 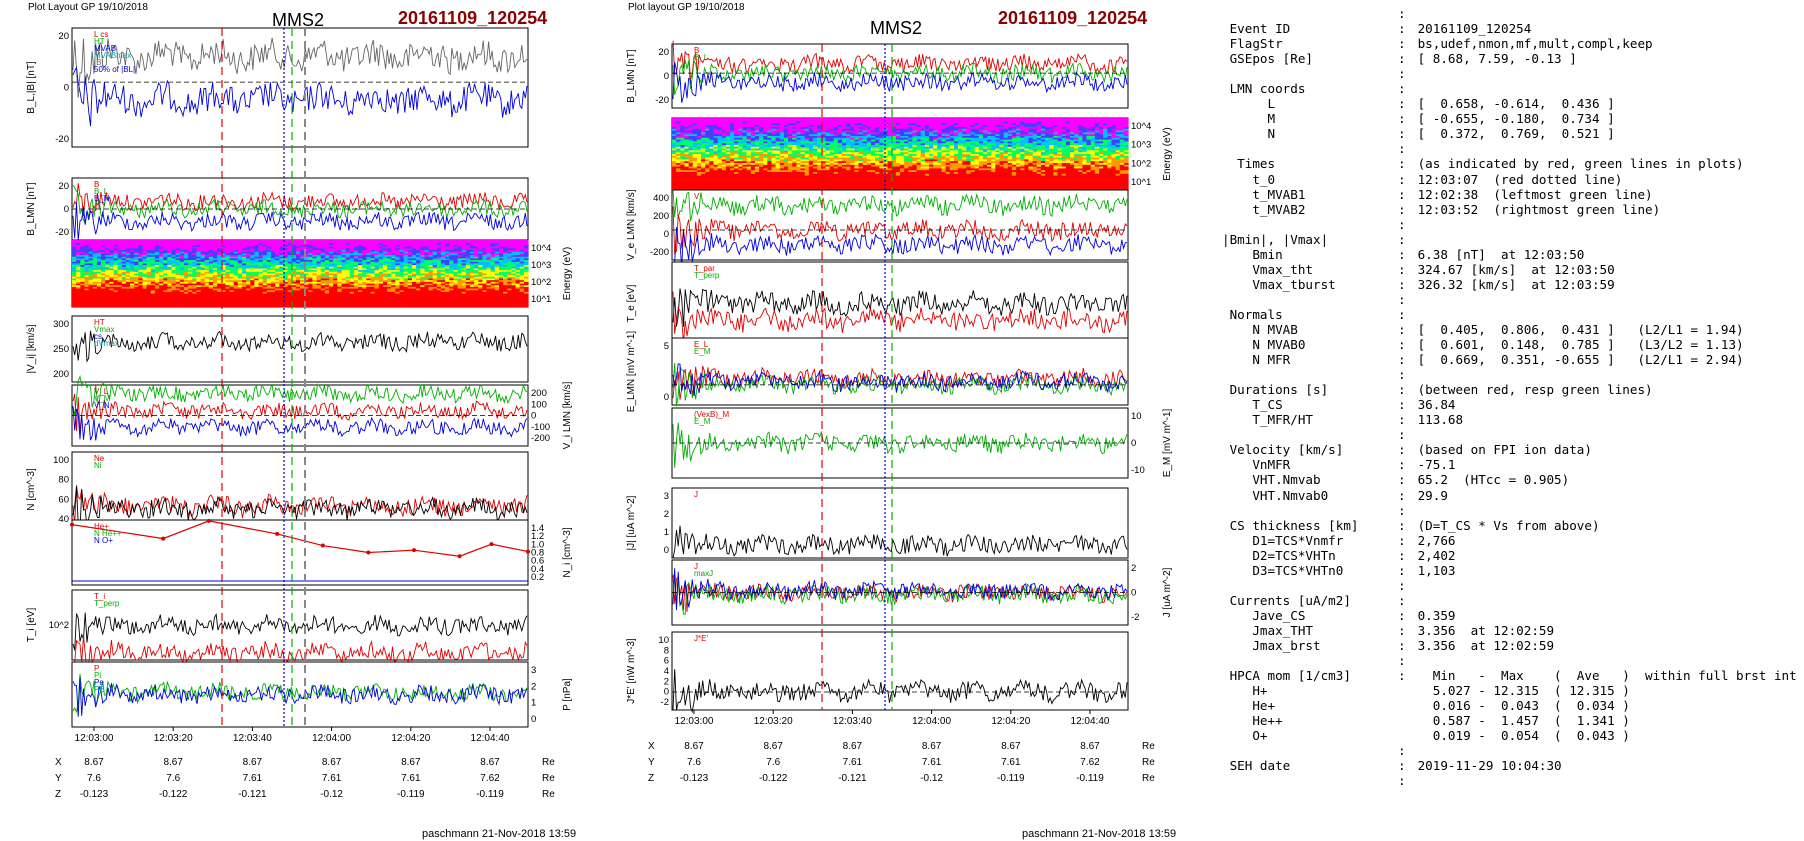 What do you see at coordinates (567, 552) in the screenshot?
I see `y-axis-label: N_i [cm^-3]` at bounding box center [567, 552].